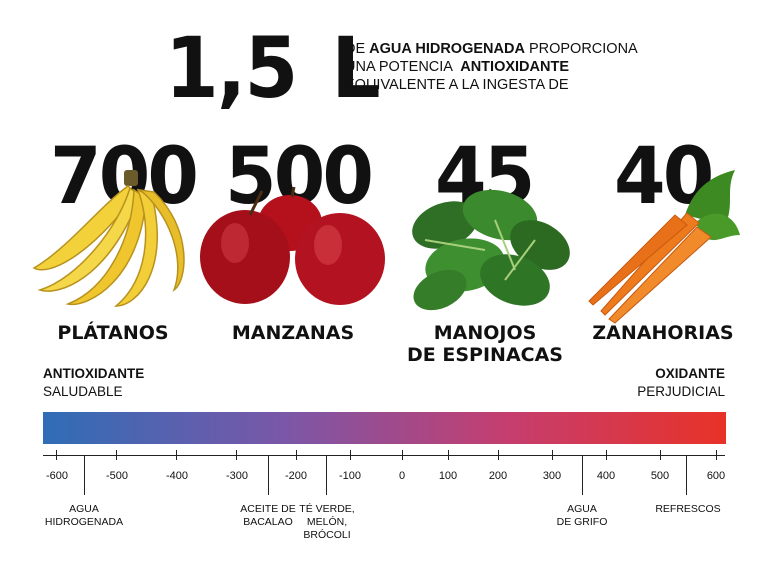 Image resolution: width=768 pixels, height=576 pixels. What do you see at coordinates (357, 49) in the screenshot?
I see `intro-line1-a: DE` at bounding box center [357, 49].